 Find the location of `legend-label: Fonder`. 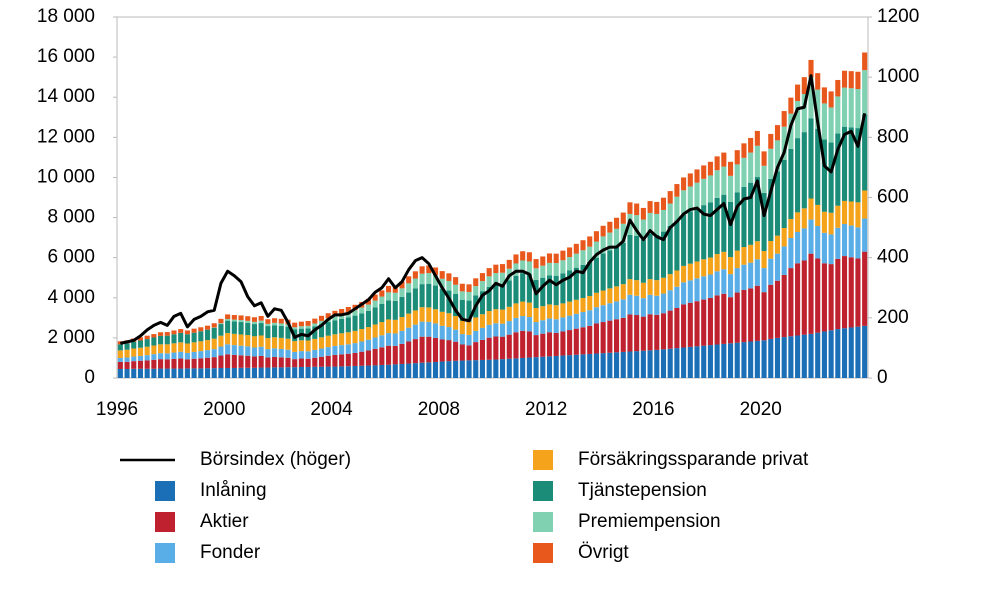

legend-label: Fonder is located at coordinates (230, 552).